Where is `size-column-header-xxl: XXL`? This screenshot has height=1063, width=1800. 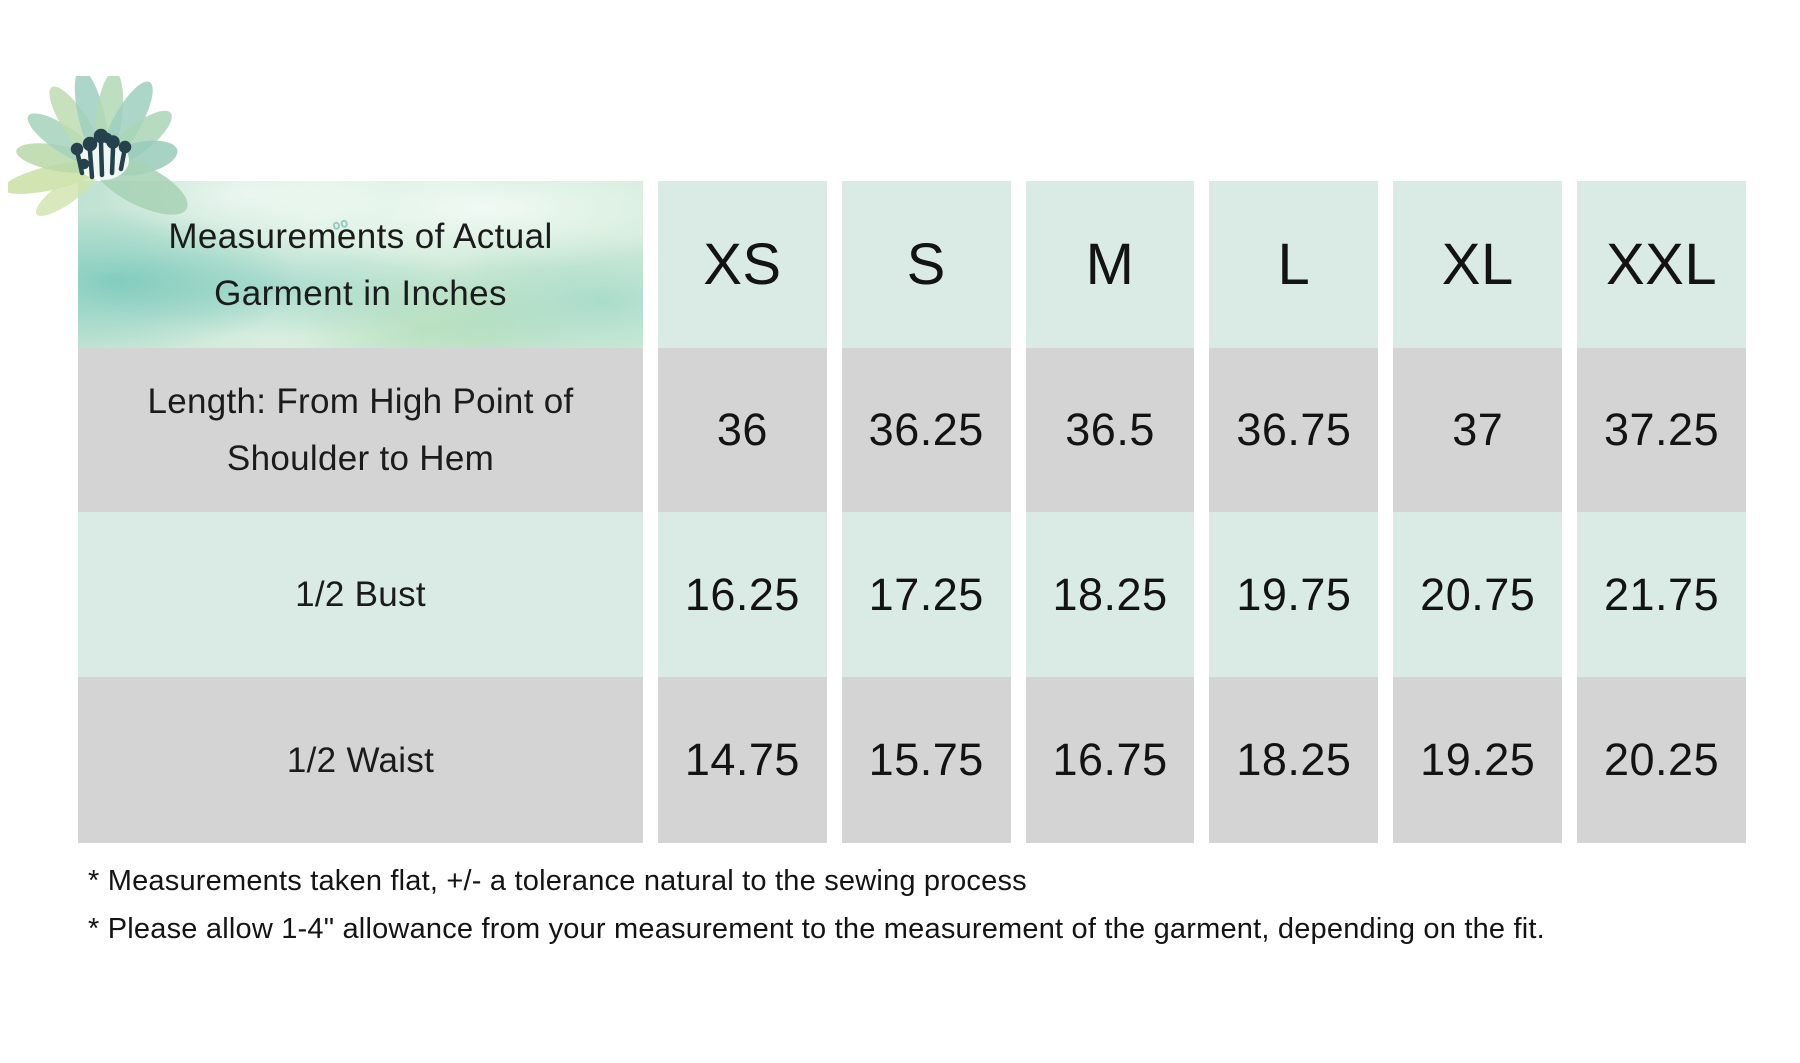
size-column-header-xxl: XXL is located at coordinates (1661, 264).